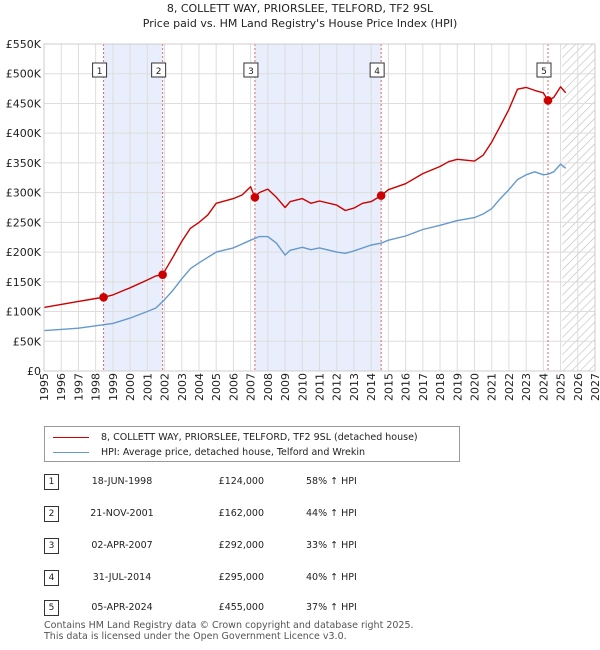 This screenshot has height=650, width=600. Describe the element at coordinates (241, 545) in the screenshot. I see `sale-price: £292,000` at that location.